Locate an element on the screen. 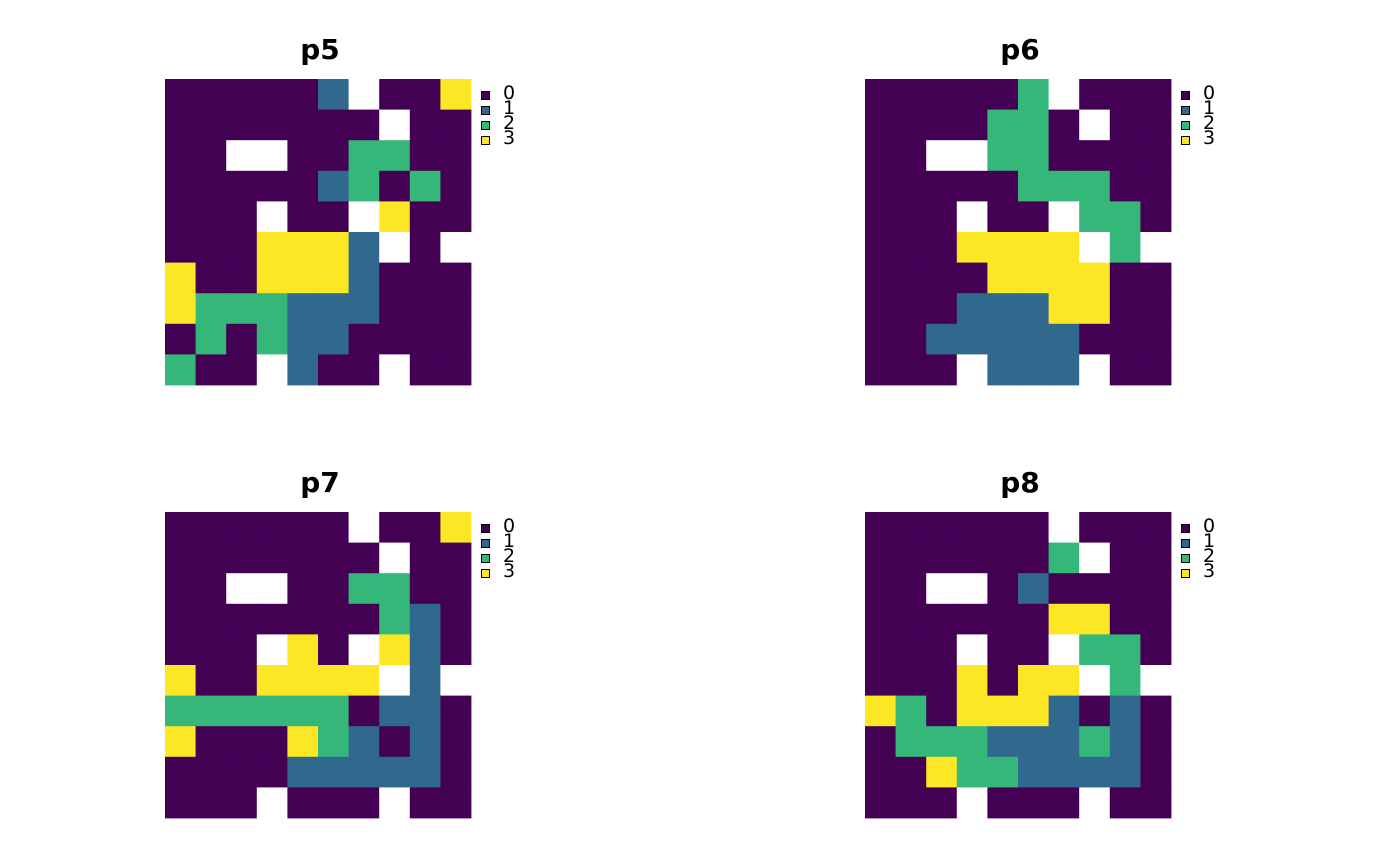 Image resolution: width=1400 pixels, height=866 pixels. raster-map is located at coordinates (318, 665).